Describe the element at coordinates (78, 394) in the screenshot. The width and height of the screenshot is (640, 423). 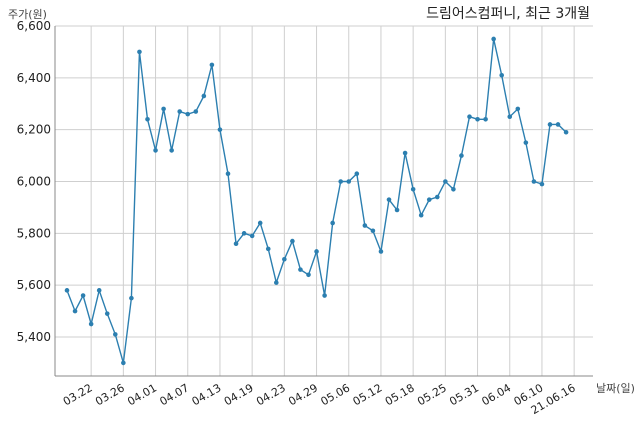
I see `x-tick-label: 03.22` at that location.